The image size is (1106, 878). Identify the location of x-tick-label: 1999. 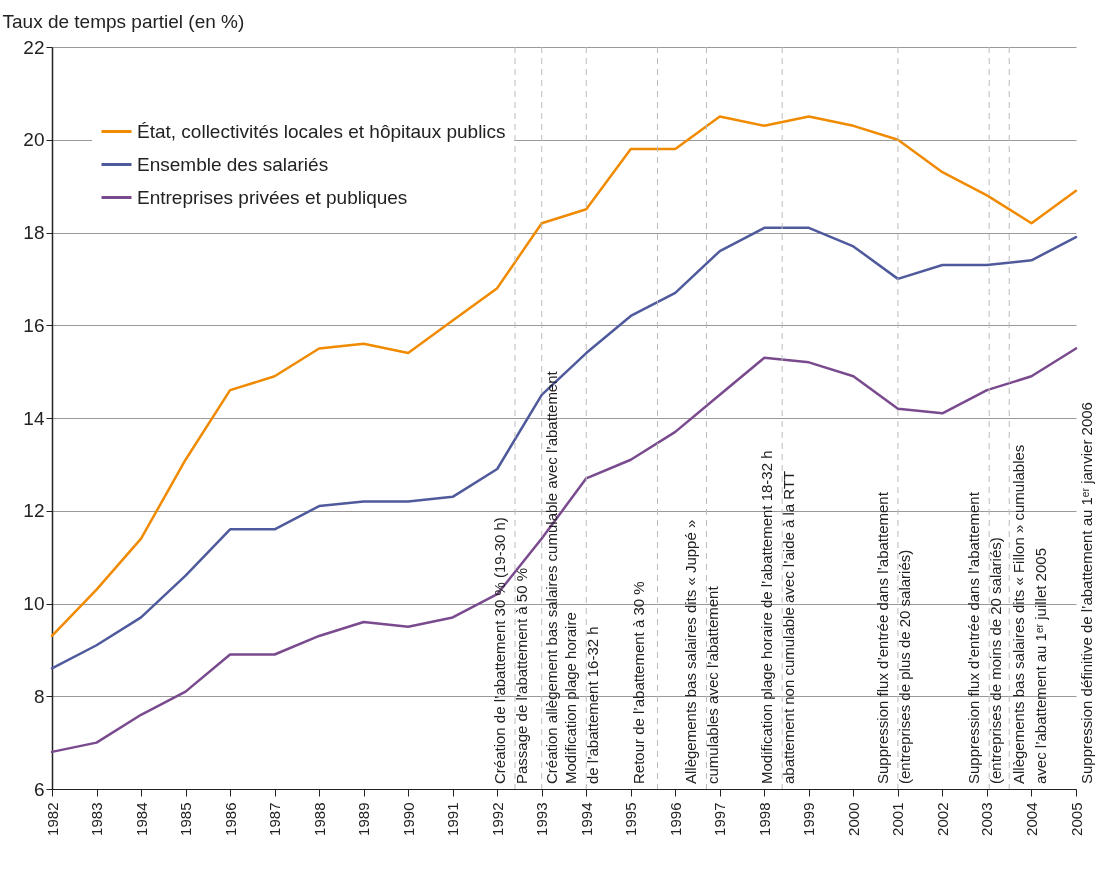
(809, 819).